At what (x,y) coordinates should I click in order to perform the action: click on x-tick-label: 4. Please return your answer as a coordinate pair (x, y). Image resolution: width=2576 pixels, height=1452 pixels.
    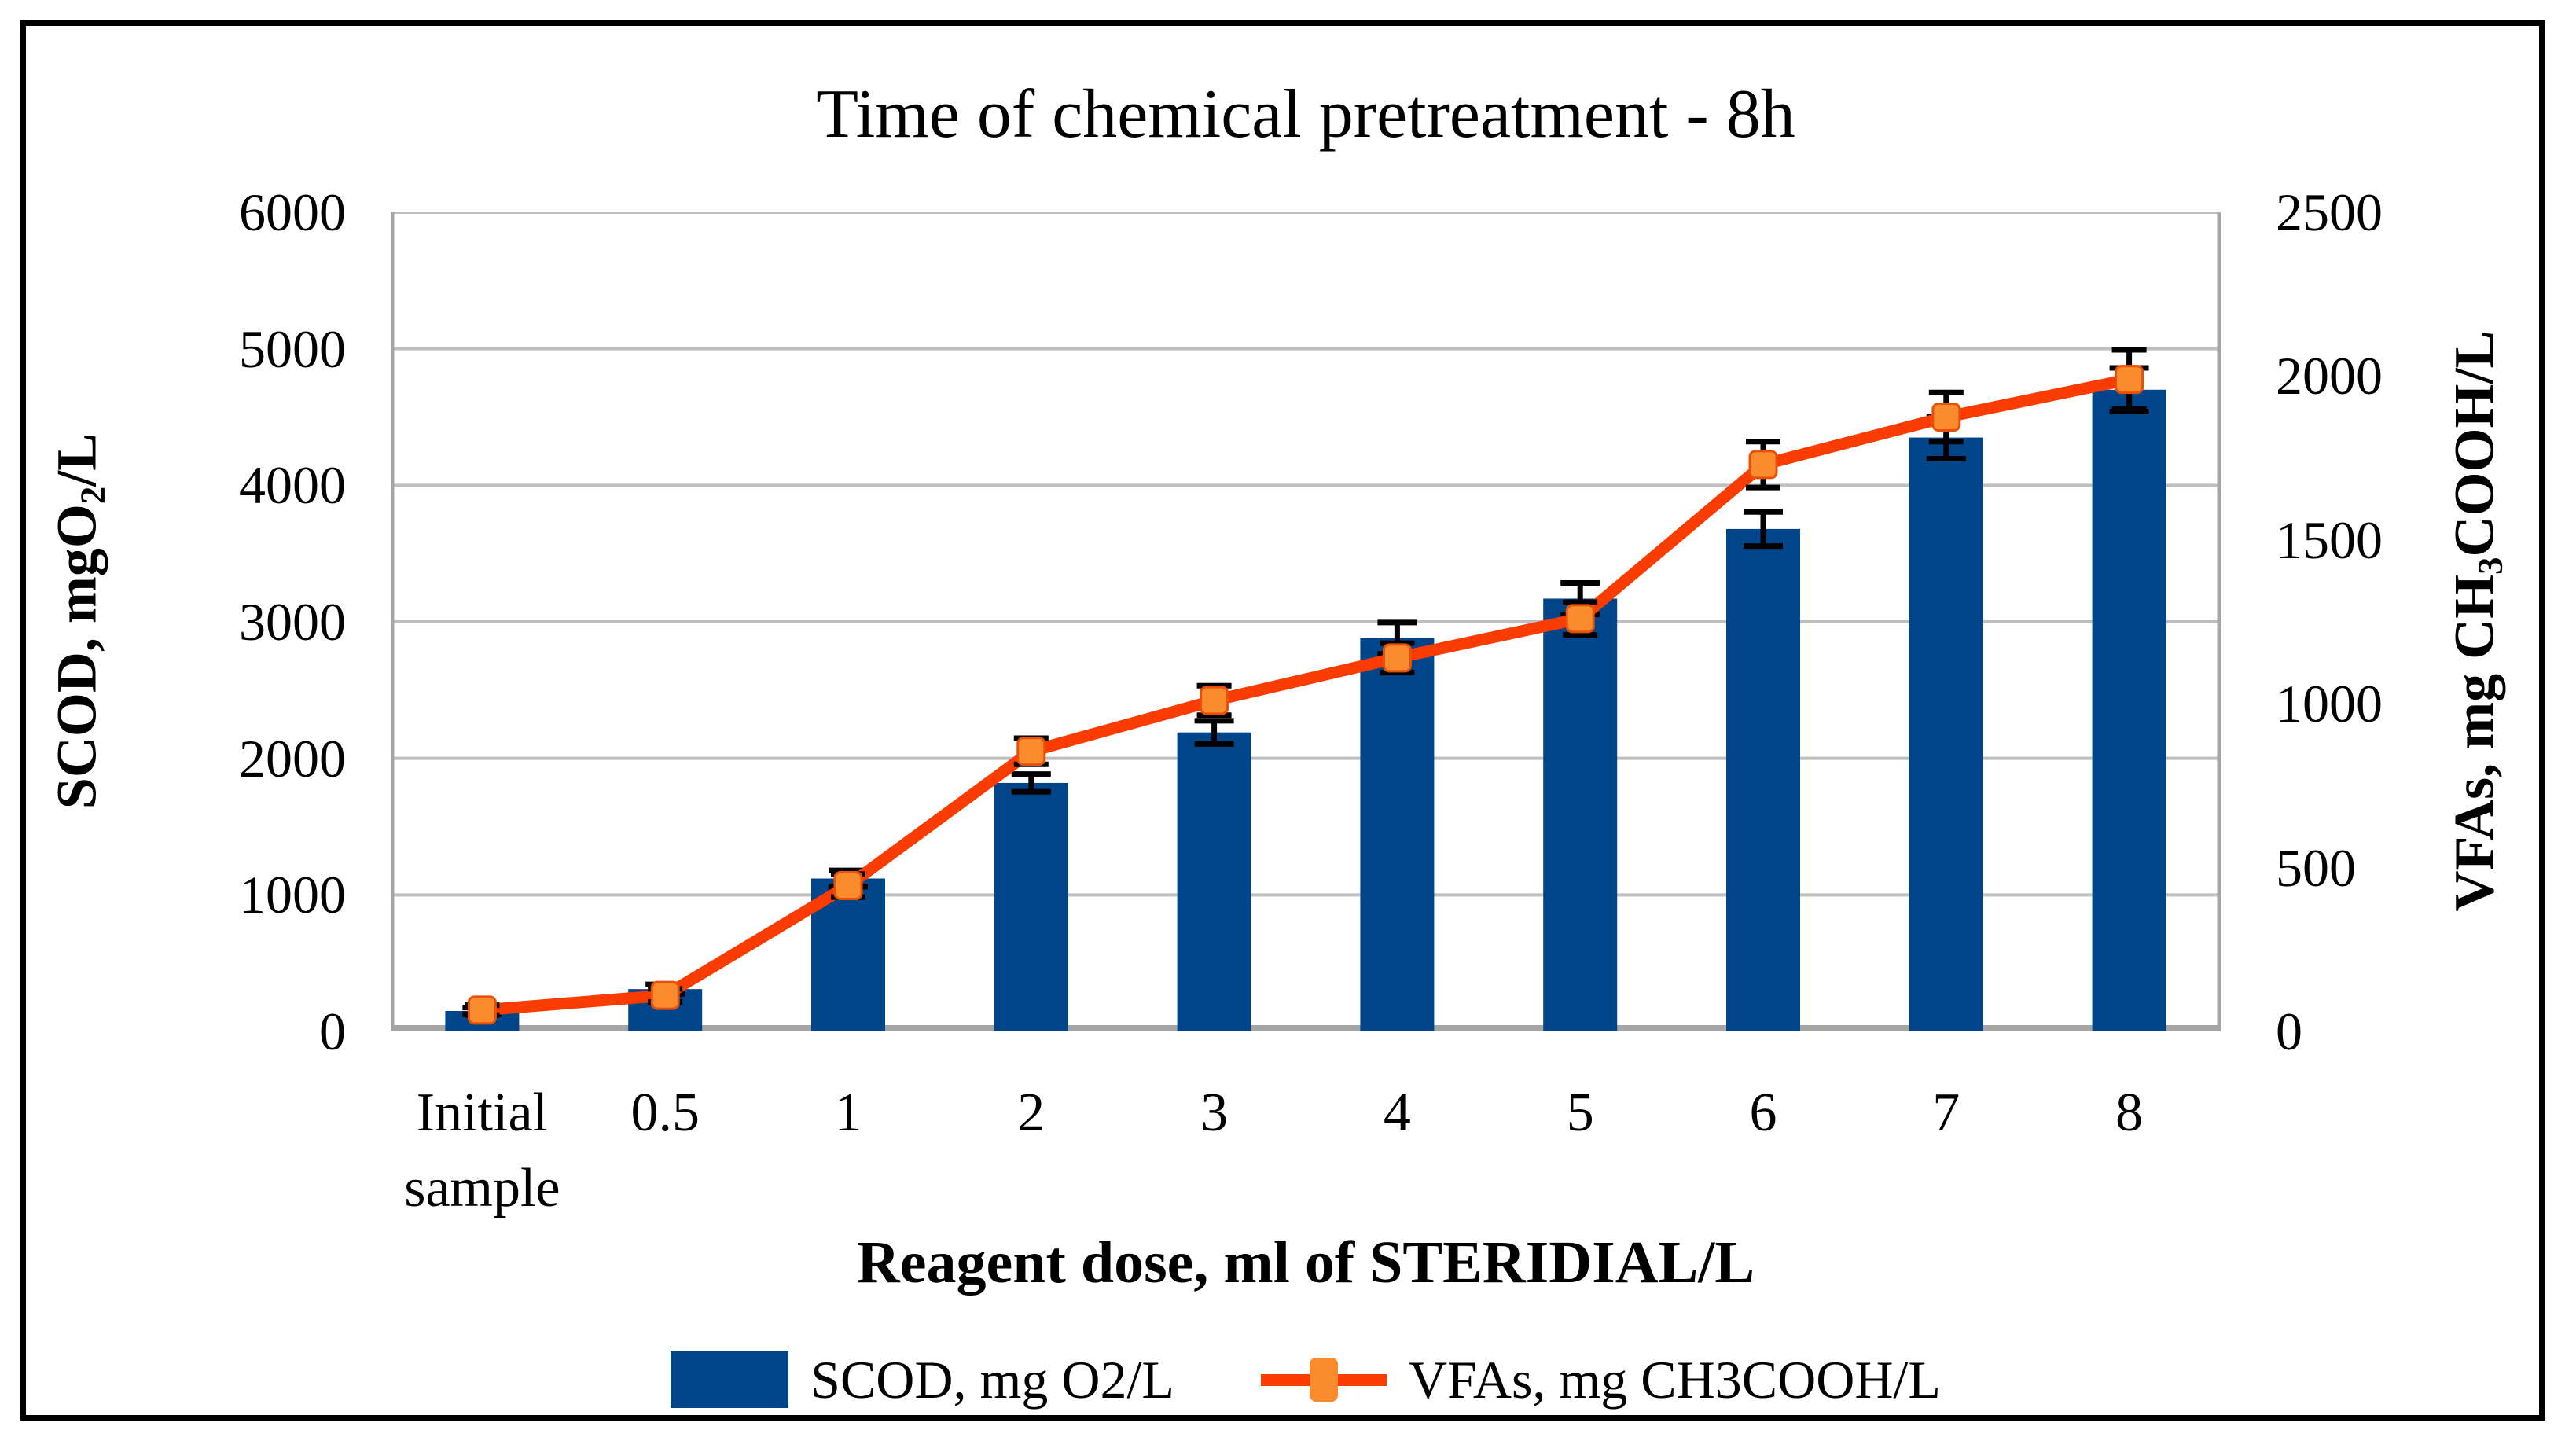
    Looking at the image, I should click on (1397, 1113).